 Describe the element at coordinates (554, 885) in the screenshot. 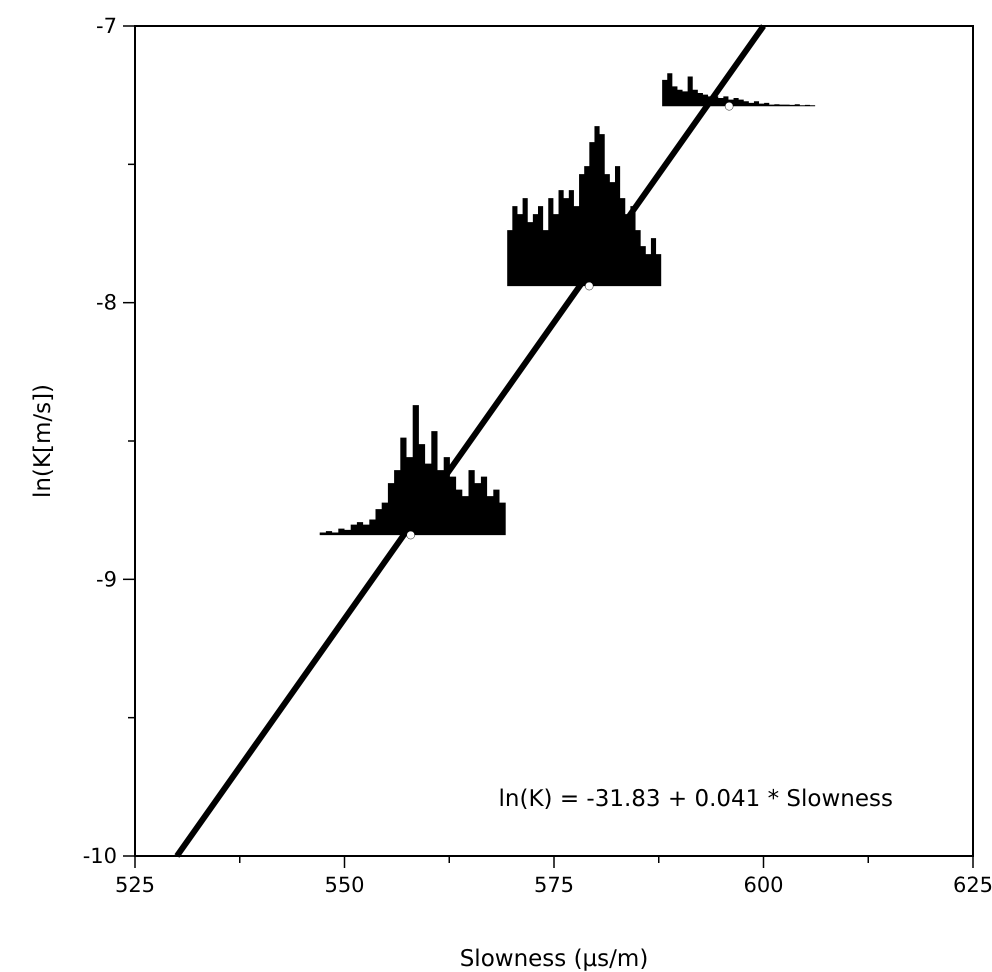

I see `x-tick-label: 575` at that location.